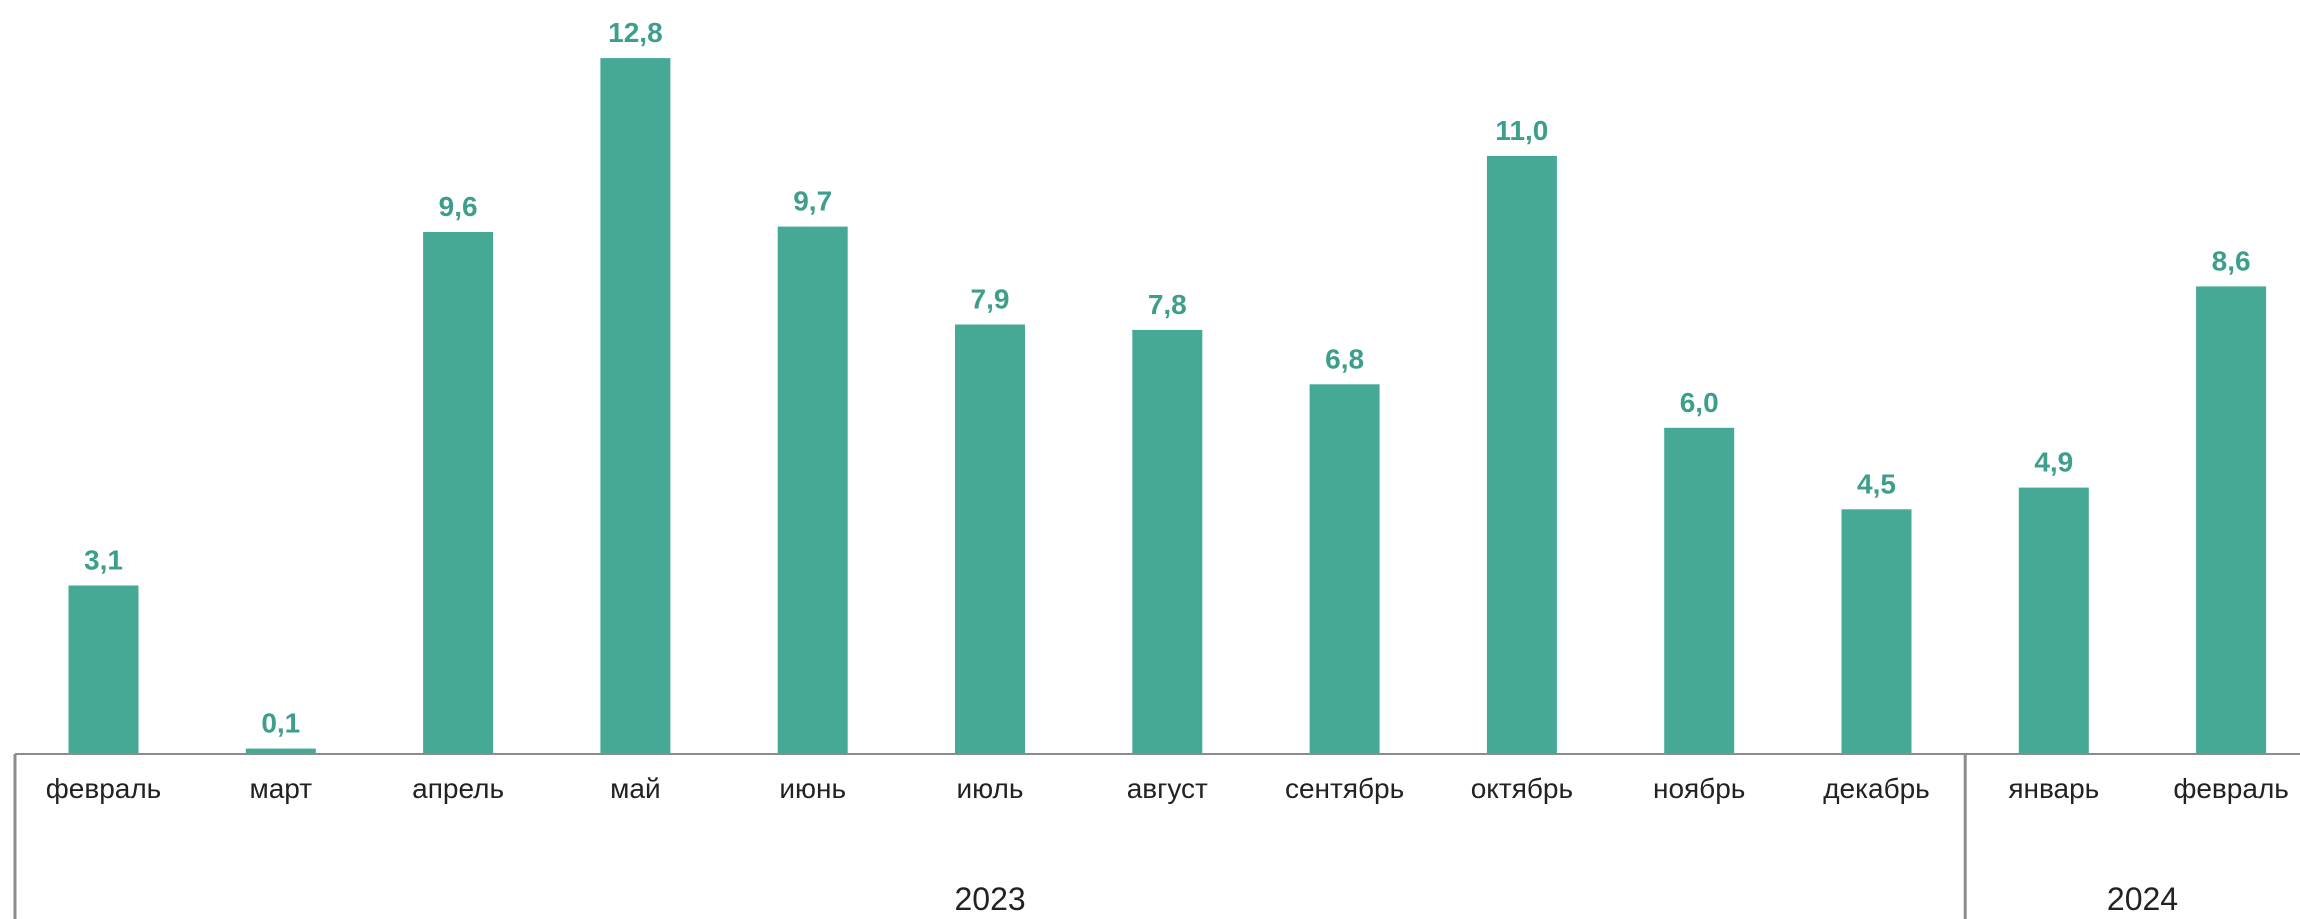  What do you see at coordinates (280, 723) in the screenshot?
I see `data-label: 0,1` at bounding box center [280, 723].